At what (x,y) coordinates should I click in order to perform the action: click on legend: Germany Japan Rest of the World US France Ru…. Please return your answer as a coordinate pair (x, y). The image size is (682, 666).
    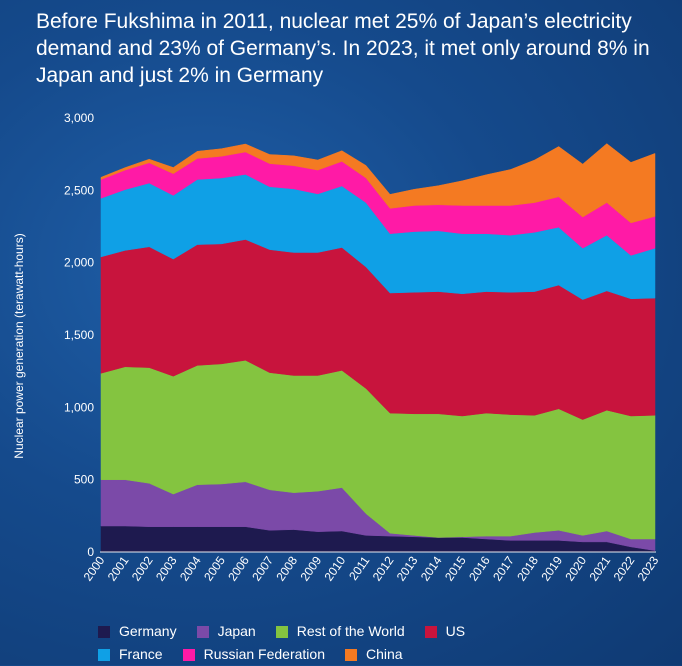
    Looking at the image, I should click on (378, 643).